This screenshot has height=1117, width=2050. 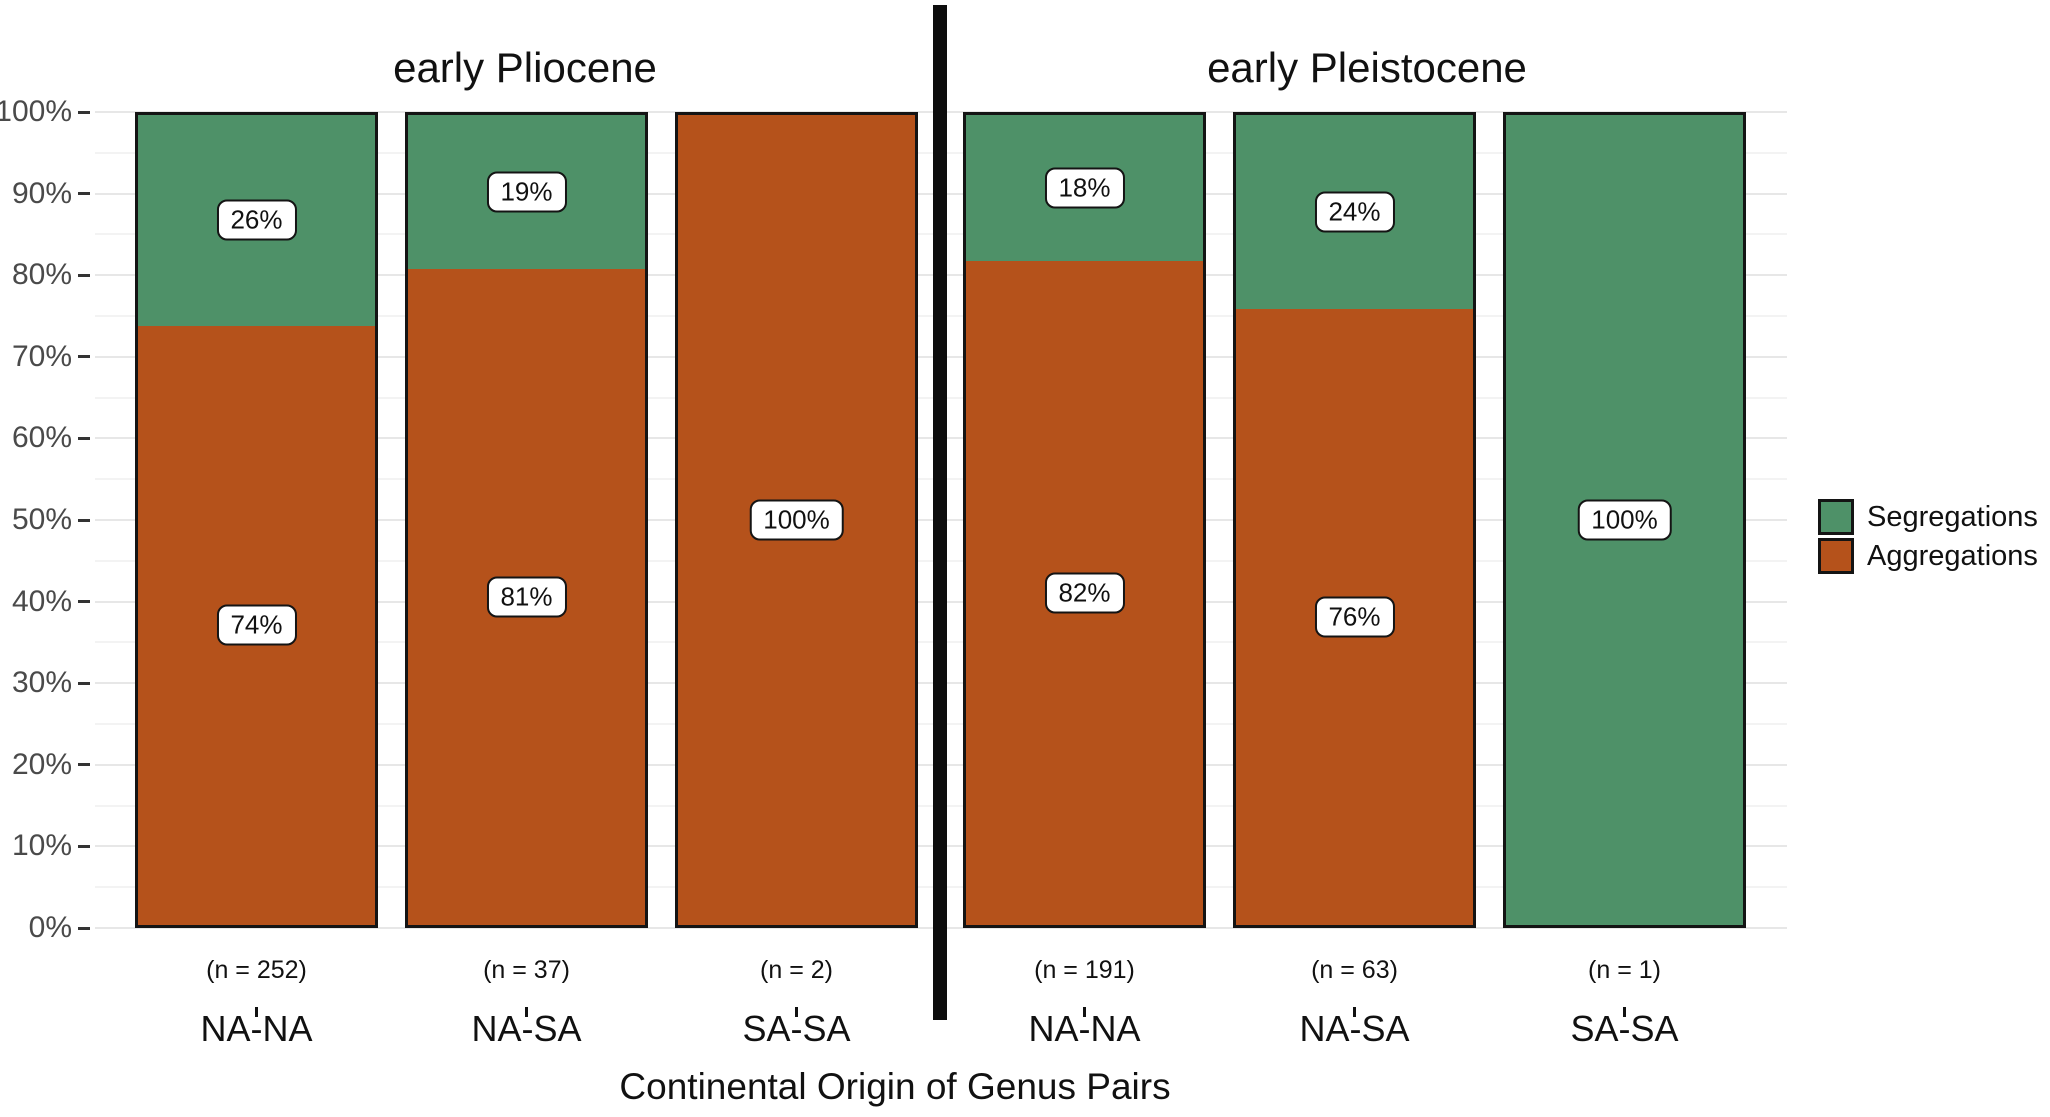 What do you see at coordinates (41, 846) in the screenshot?
I see `y-axis-tick-label: 10%` at bounding box center [41, 846].